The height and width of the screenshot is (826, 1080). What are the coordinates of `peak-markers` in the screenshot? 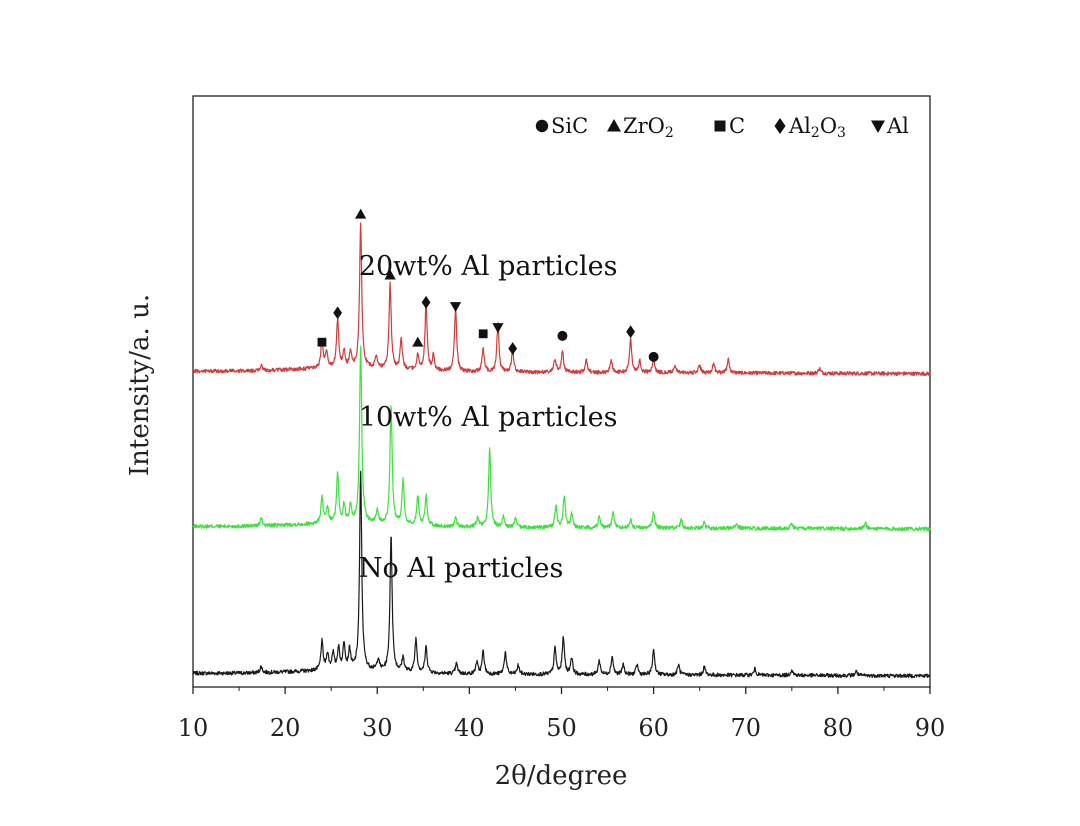 It's located at (488, 285).